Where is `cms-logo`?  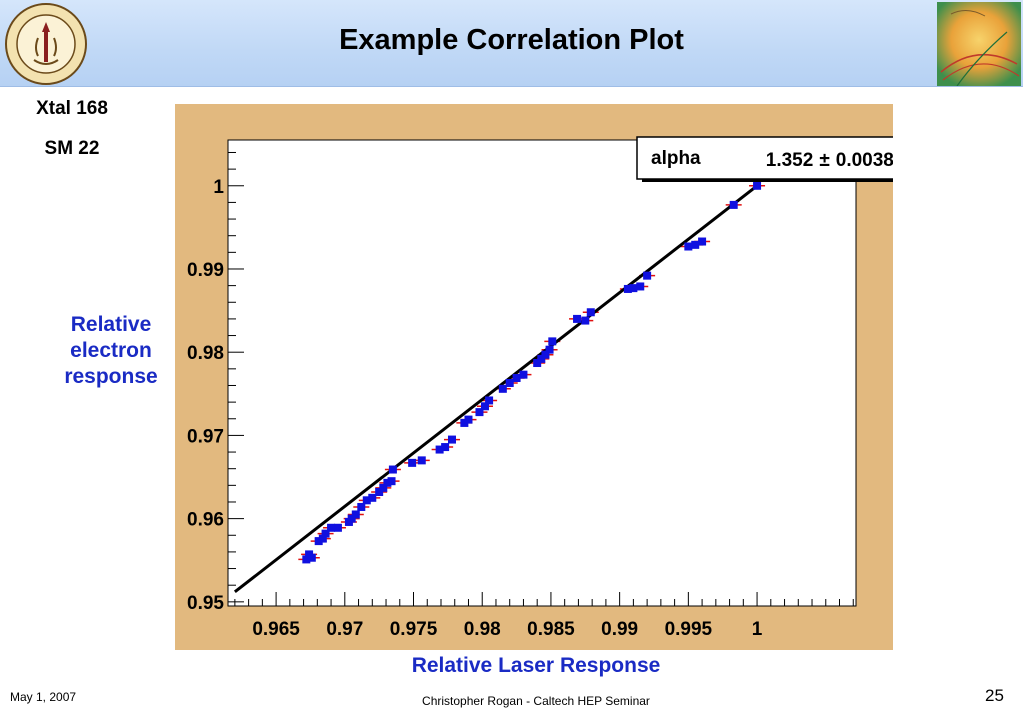
cms-logo is located at coordinates (979, 44).